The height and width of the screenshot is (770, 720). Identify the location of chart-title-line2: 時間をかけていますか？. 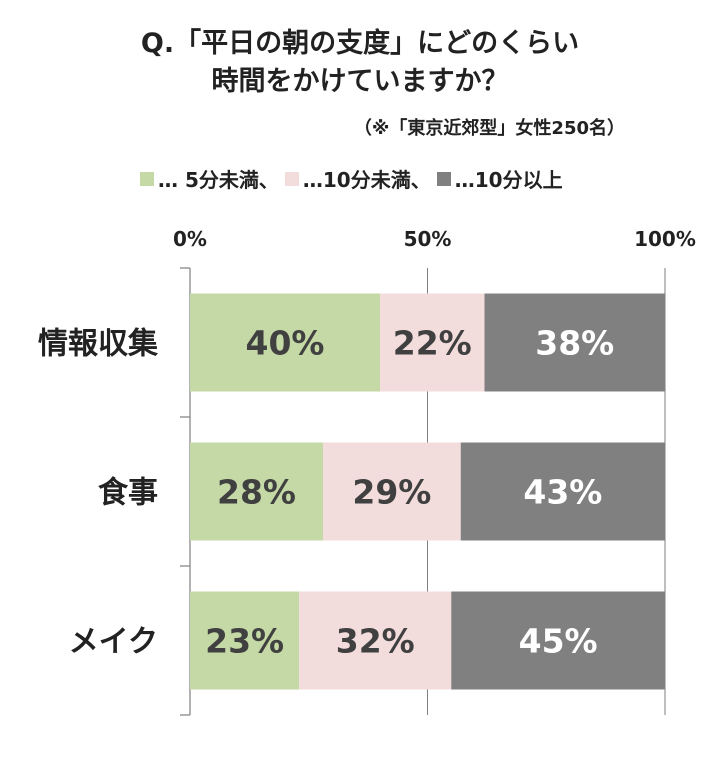
(360, 81).